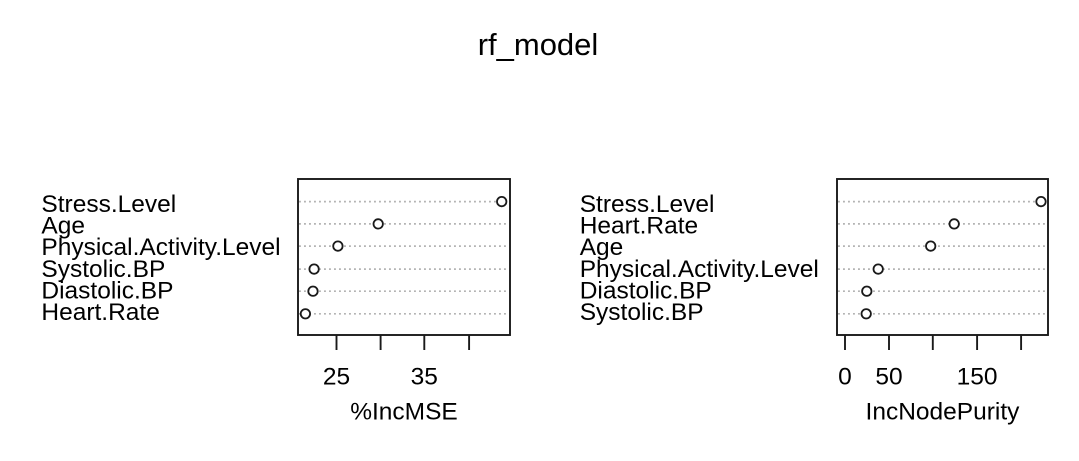 Image resolution: width=1079 pixels, height=461 pixels. I want to click on svg-text: 35, so click(424, 376).